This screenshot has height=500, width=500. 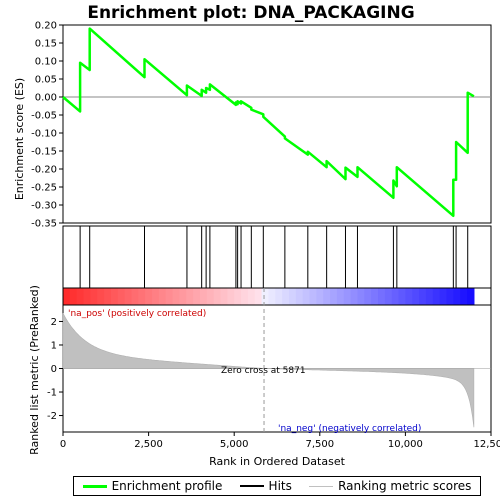 What do you see at coordinates (234, 444) in the screenshot?
I see `x-tick-label: 5,000` at bounding box center [234, 444].